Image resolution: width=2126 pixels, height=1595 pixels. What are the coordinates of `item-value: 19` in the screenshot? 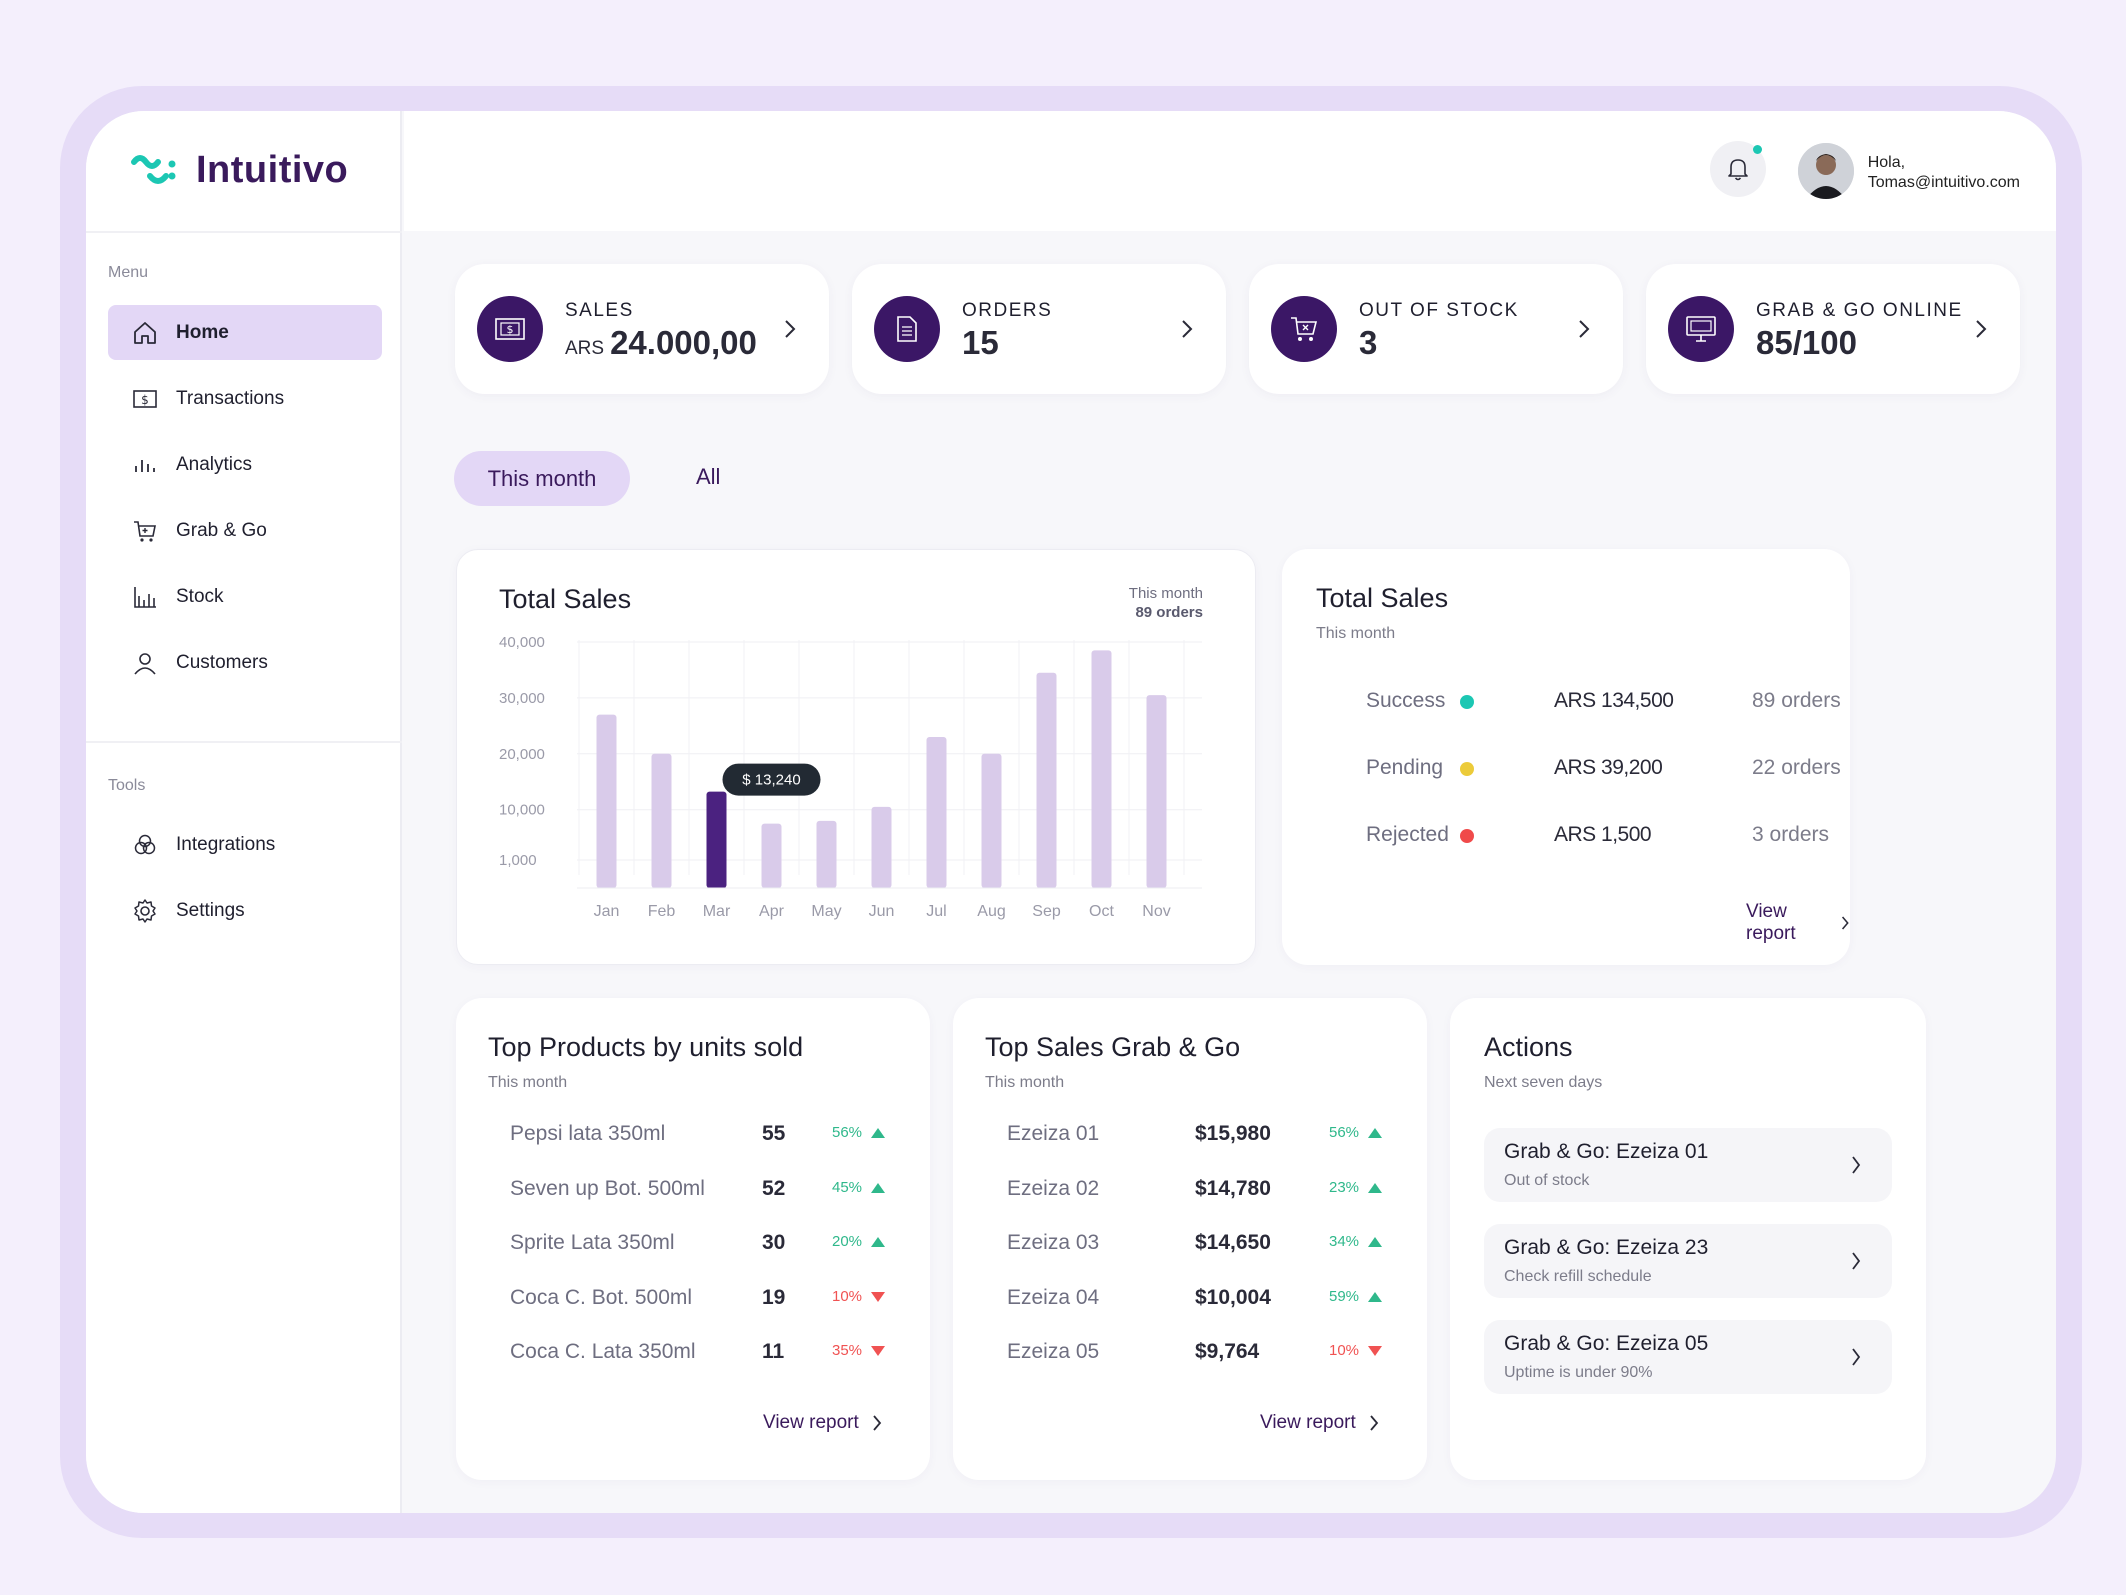 It's located at (774, 1297).